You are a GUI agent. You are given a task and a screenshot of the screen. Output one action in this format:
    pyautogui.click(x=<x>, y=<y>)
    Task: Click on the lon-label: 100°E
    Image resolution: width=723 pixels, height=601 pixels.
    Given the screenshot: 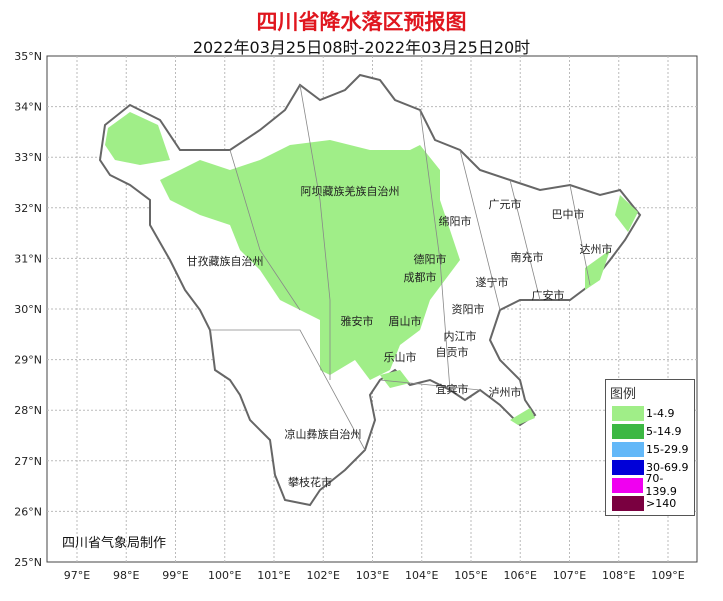 What is the action you would take?
    pyautogui.click(x=224, y=575)
    